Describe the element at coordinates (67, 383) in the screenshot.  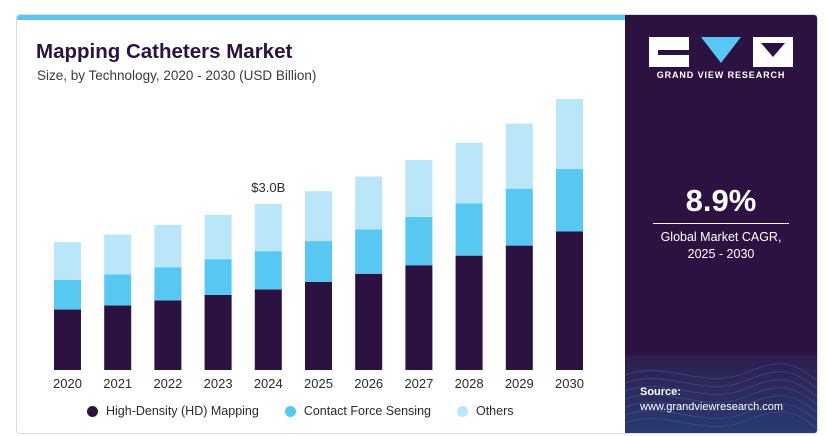
I see `x-tick-label-2020: 2020` at that location.